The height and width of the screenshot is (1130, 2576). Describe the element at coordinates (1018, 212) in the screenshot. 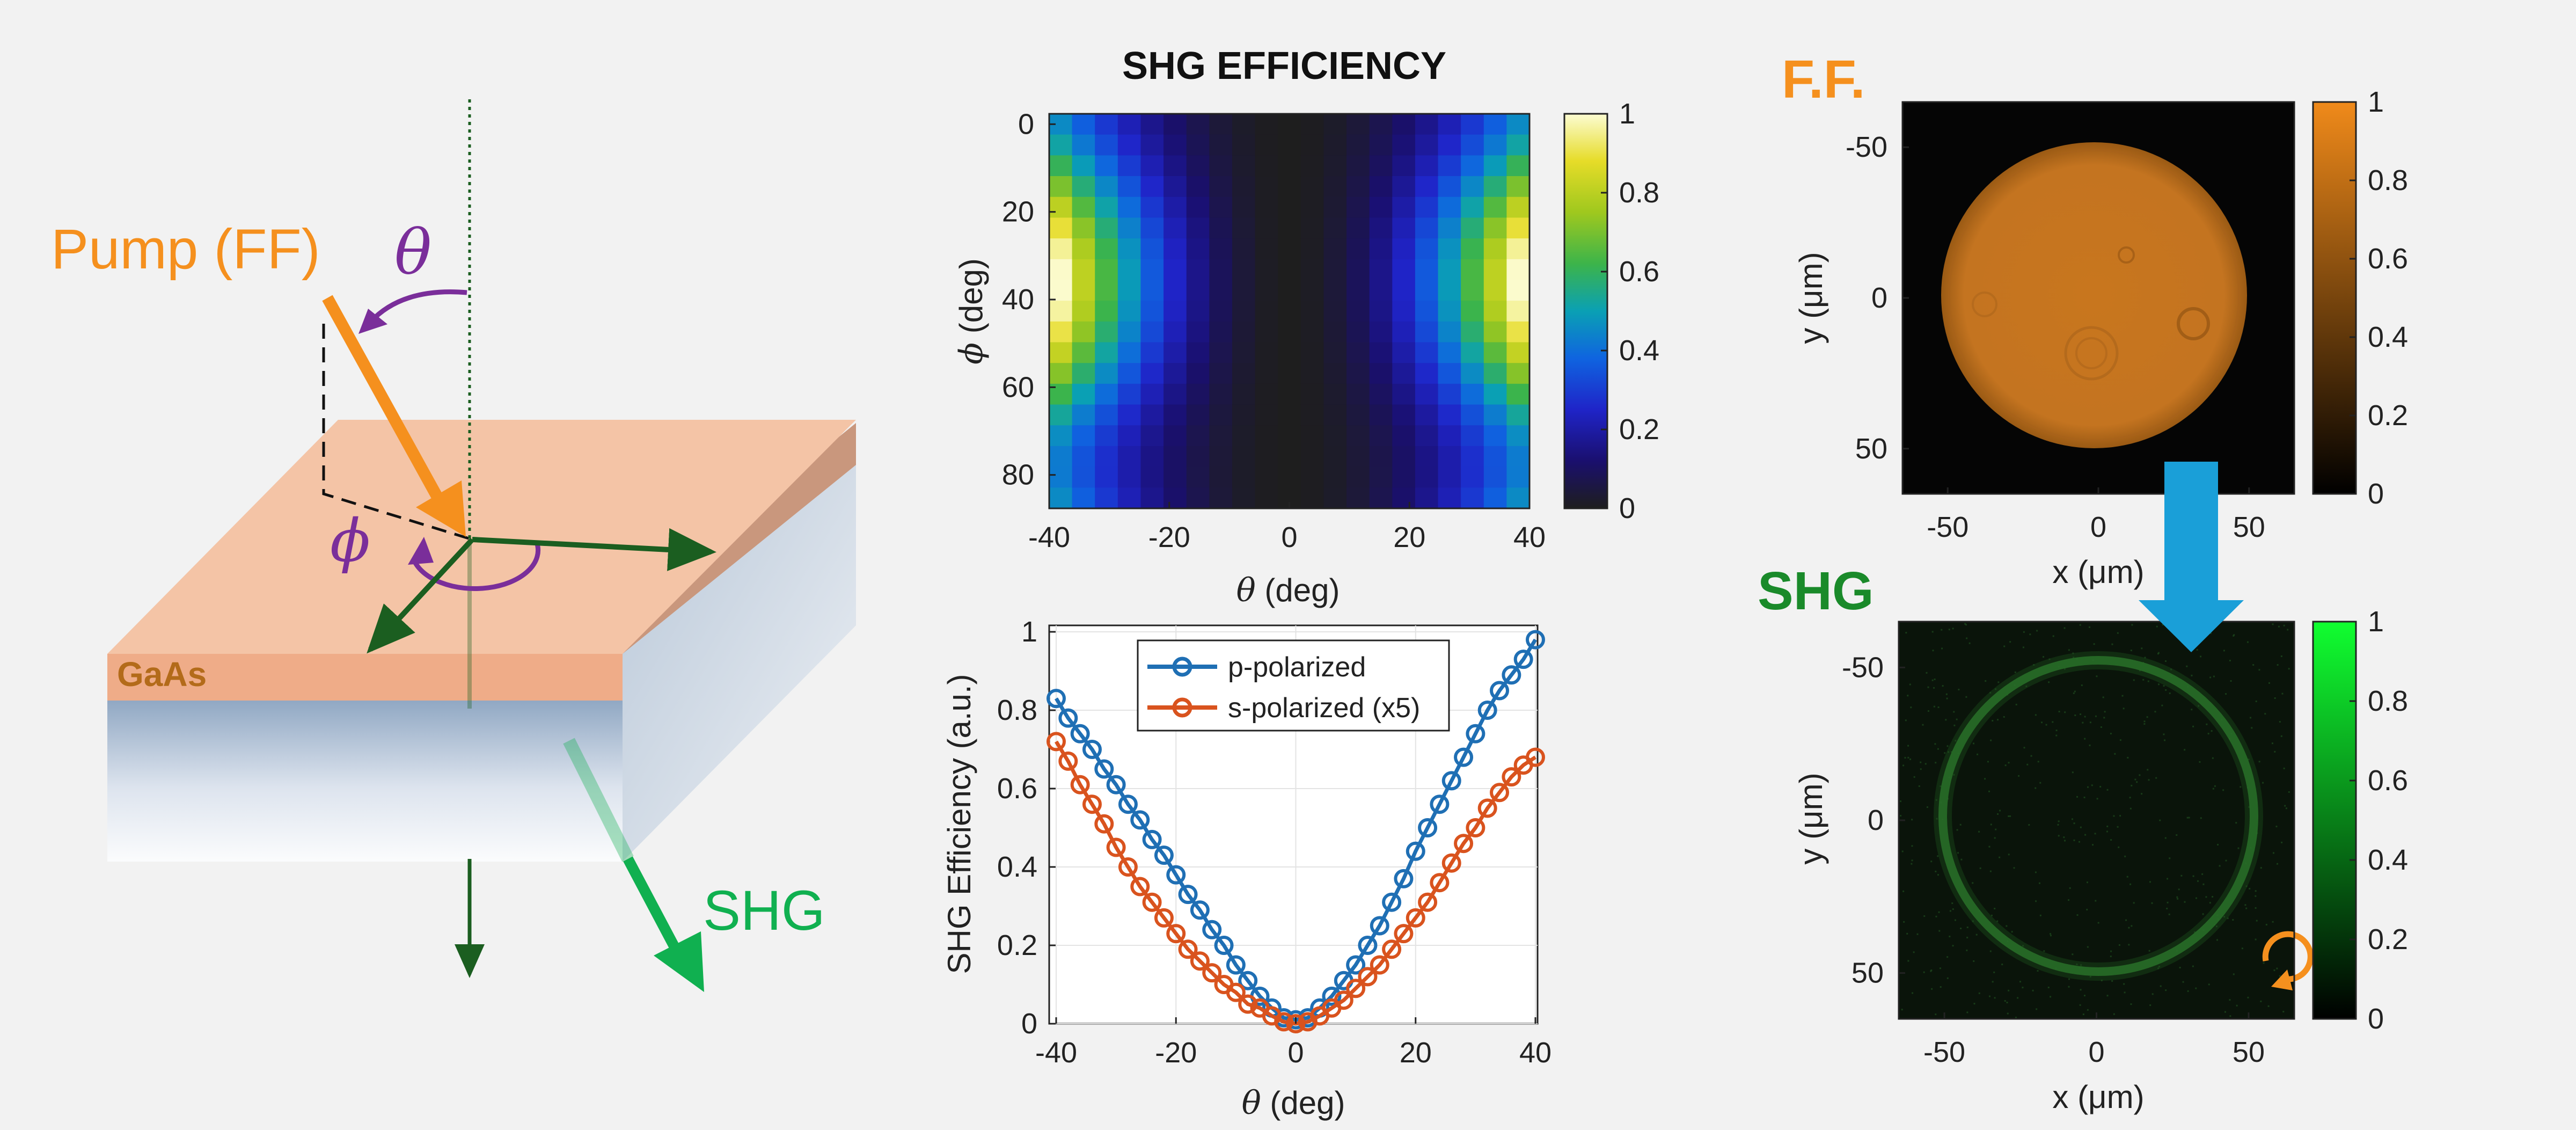

I see `heatmap-ytick-label: 20` at that location.